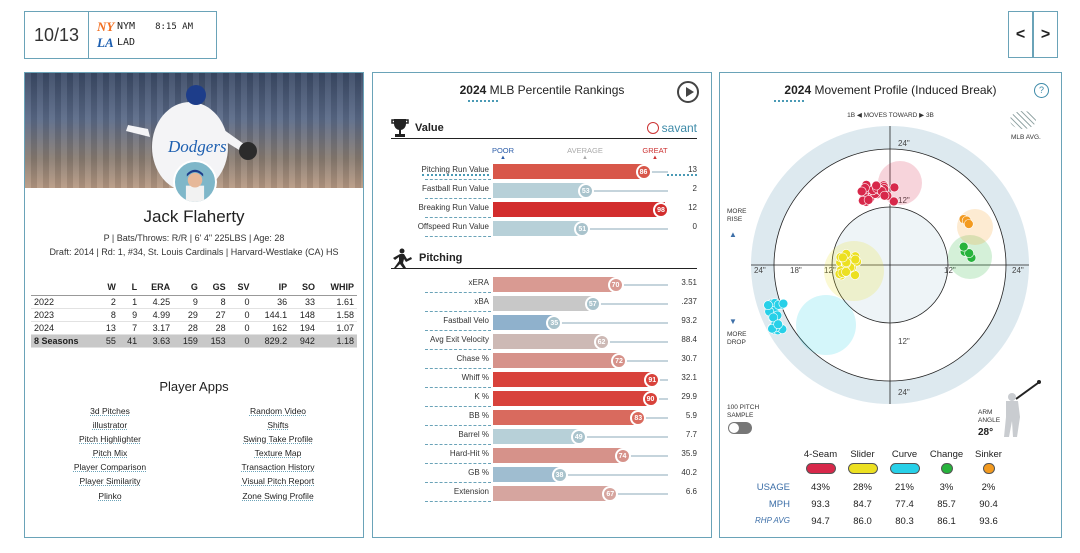 Image resolution: width=1080 pixels, height=553 pixels. I want to click on stats-cell: 1.58, so click(337, 315).